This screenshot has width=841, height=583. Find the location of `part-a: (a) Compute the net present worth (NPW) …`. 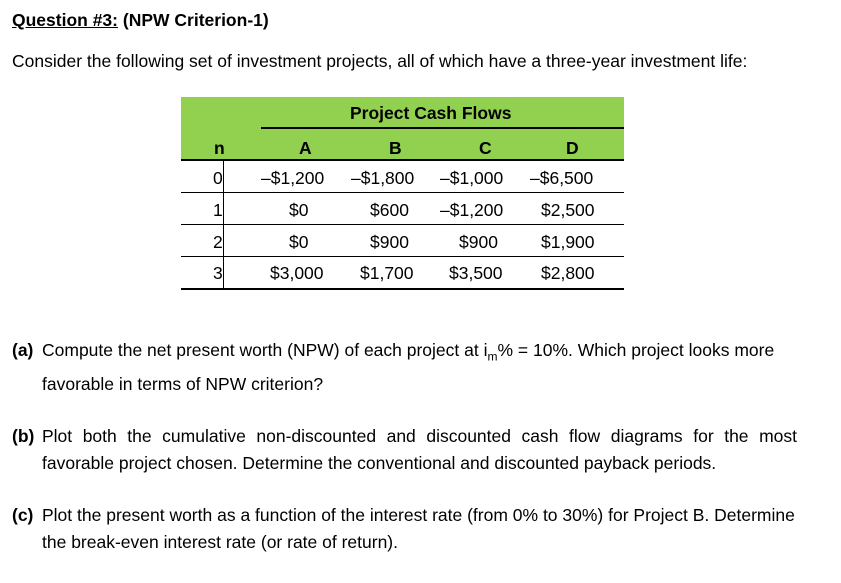

part-a: (a) Compute the net present worth (NPW) … is located at coordinates (404, 367).